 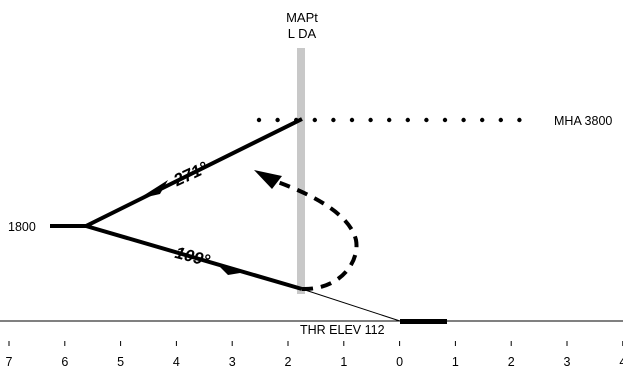 What do you see at coordinates (583, 121) in the screenshot?
I see `mha-label: MHA 3800` at bounding box center [583, 121].